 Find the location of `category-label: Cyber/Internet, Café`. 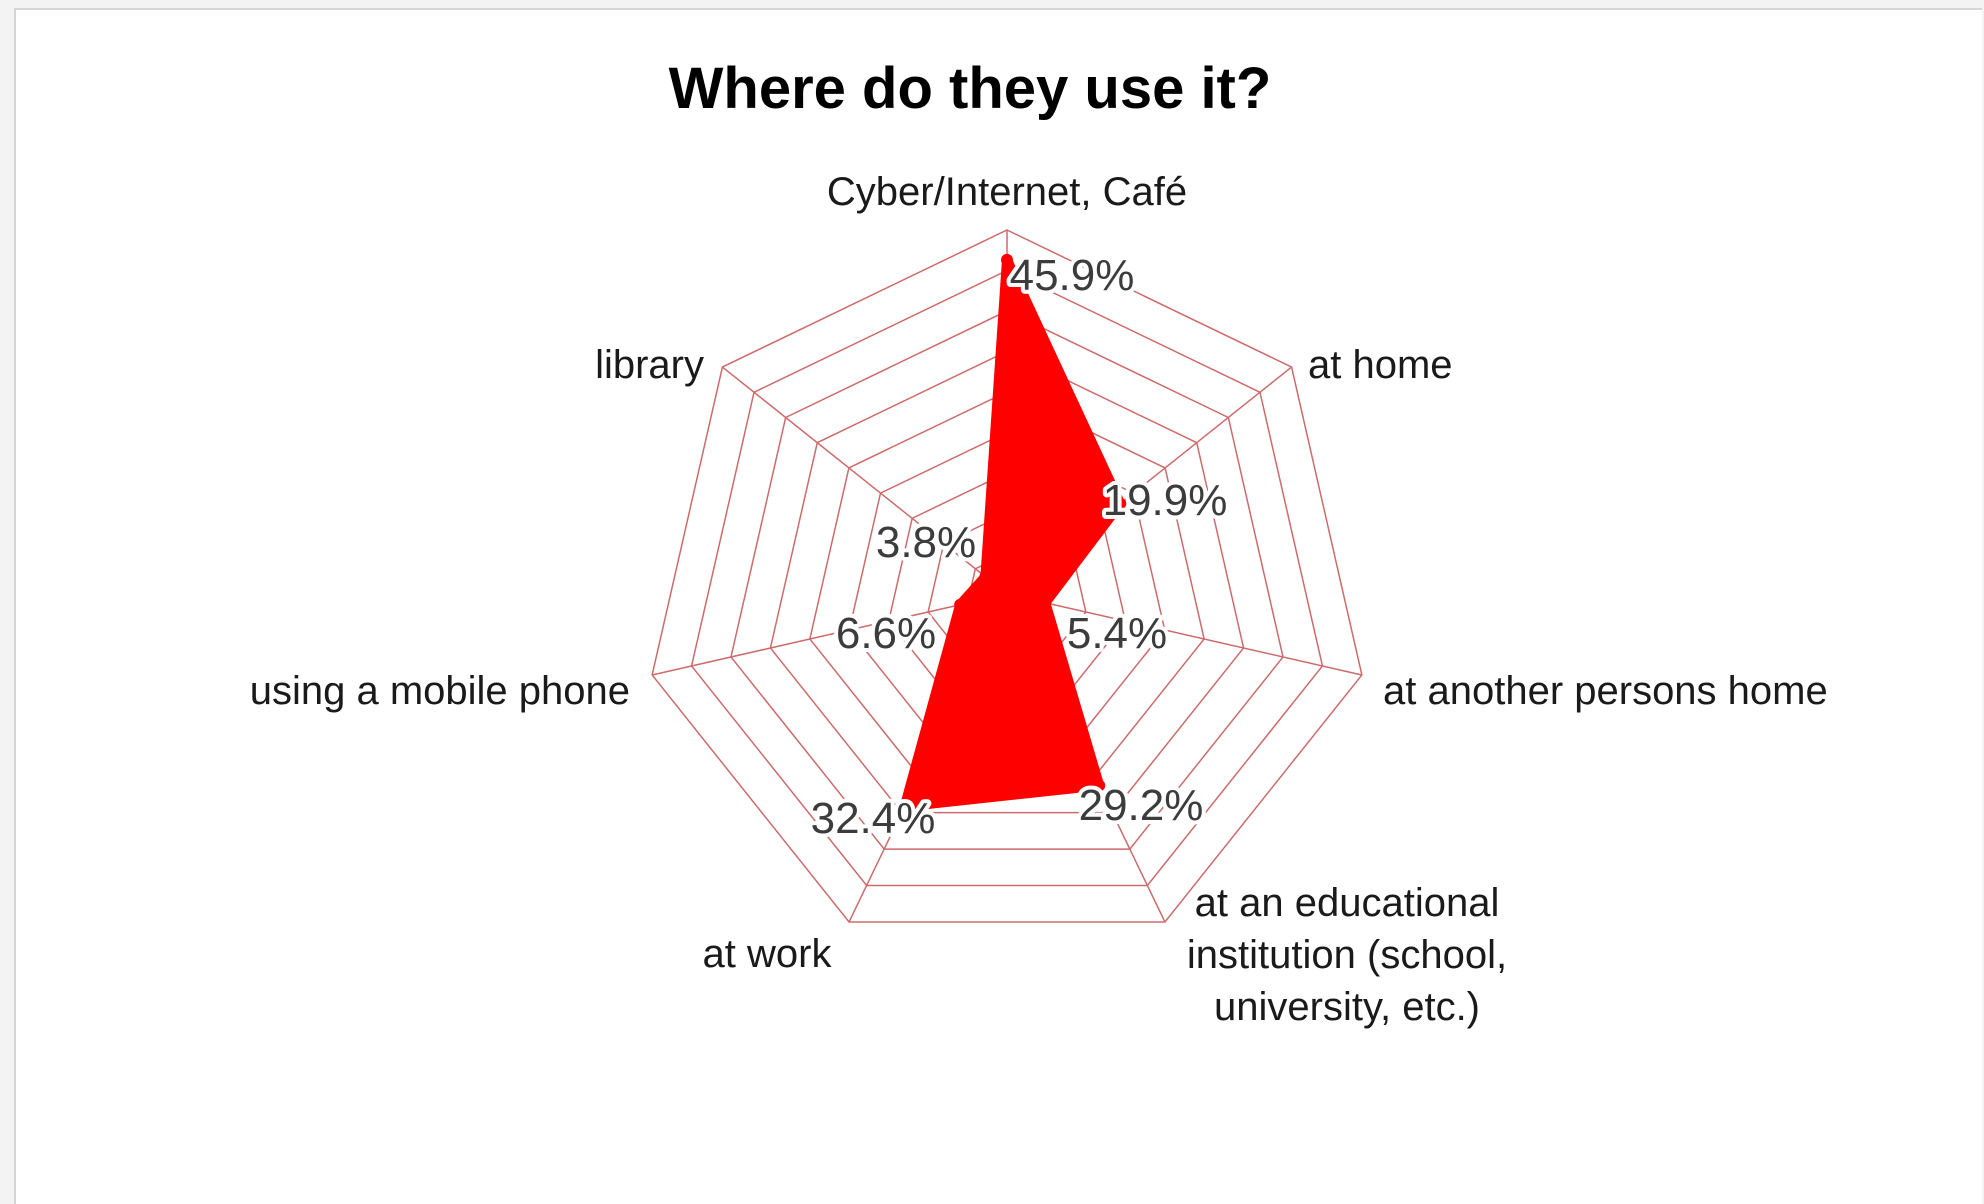

category-label: Cyber/Internet, Café is located at coordinates (1007, 192).